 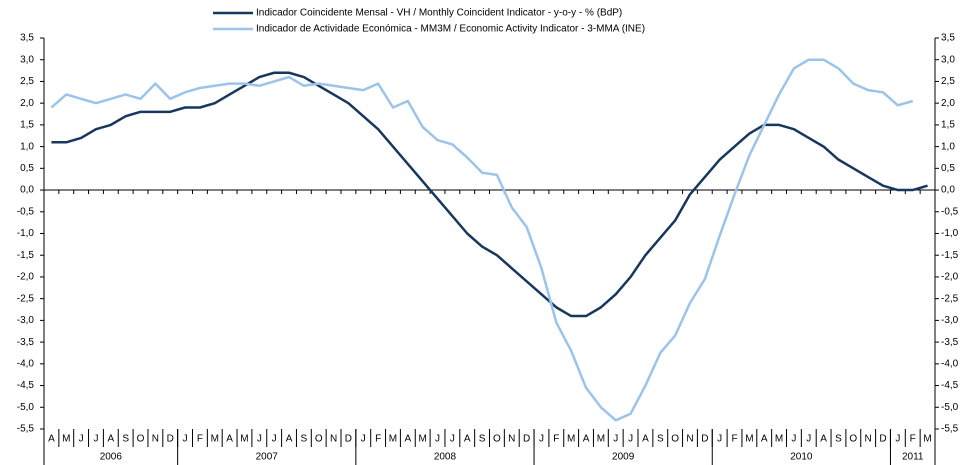 What do you see at coordinates (27, 125) in the screenshot?
I see `y-tick-label: 1,5` at bounding box center [27, 125].